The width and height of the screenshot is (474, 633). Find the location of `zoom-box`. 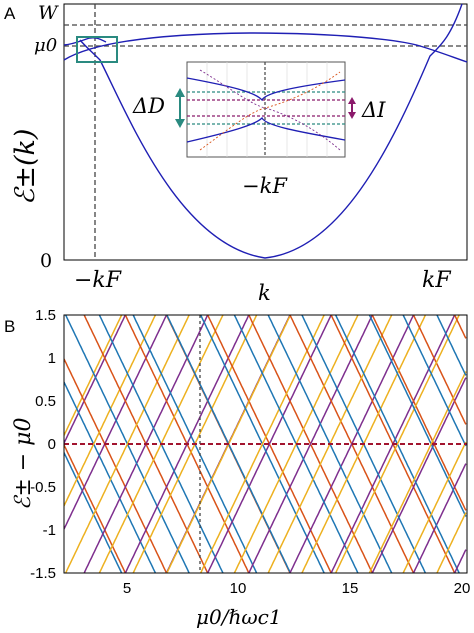

zoom-box is located at coordinates (97, 49).